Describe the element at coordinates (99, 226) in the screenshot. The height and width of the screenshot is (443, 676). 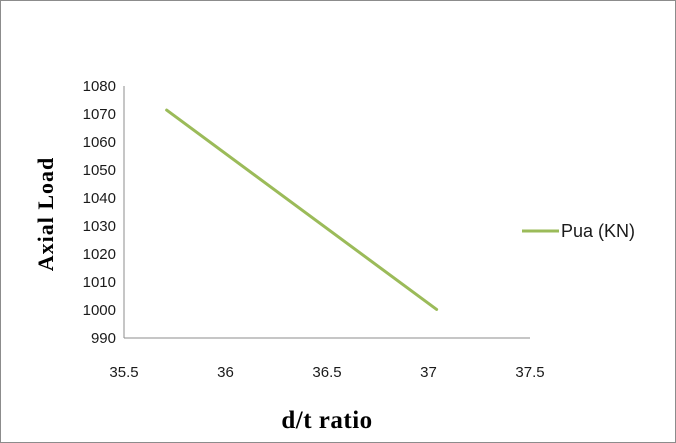
I see `y-tick-label: 1030` at that location.